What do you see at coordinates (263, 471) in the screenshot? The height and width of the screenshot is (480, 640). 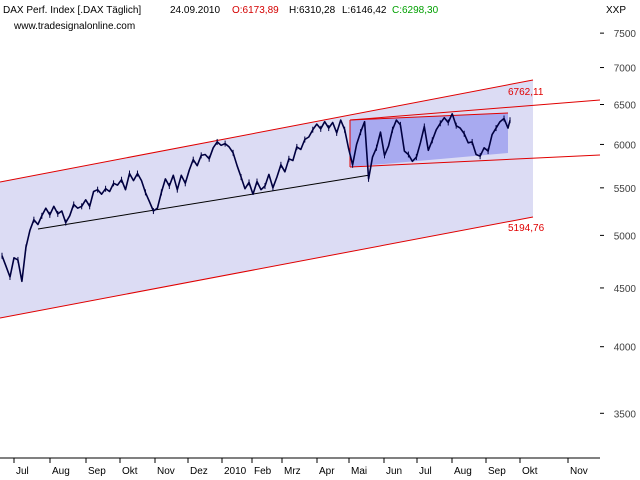 I see `x-tick-label: Feb` at bounding box center [263, 471].